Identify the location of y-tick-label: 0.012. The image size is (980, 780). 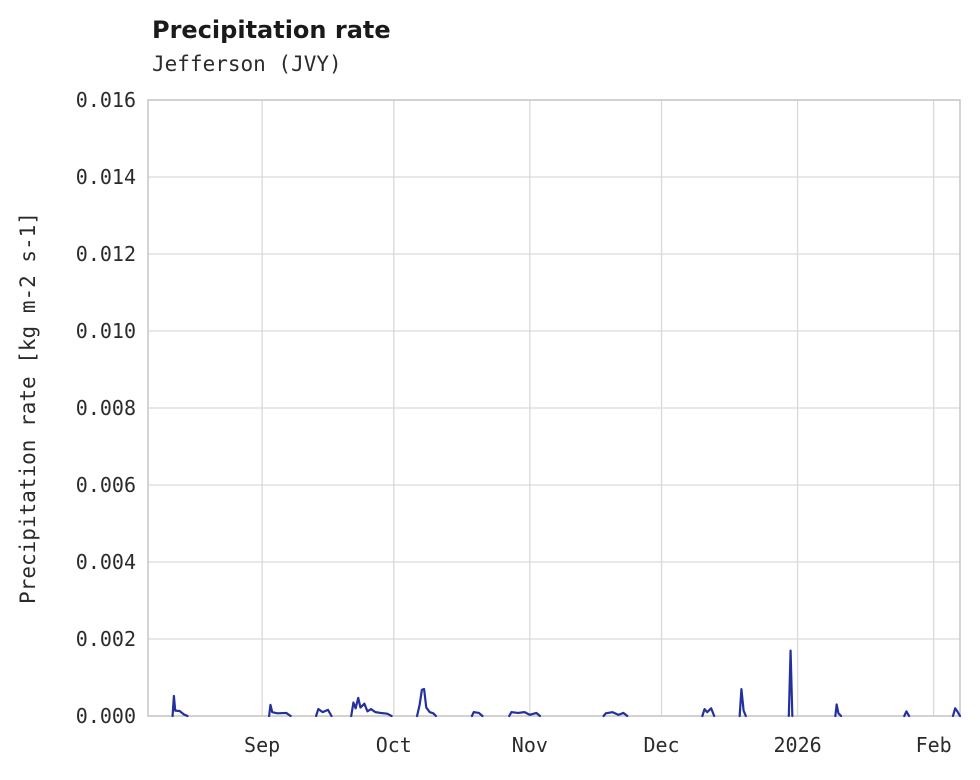
(106, 254).